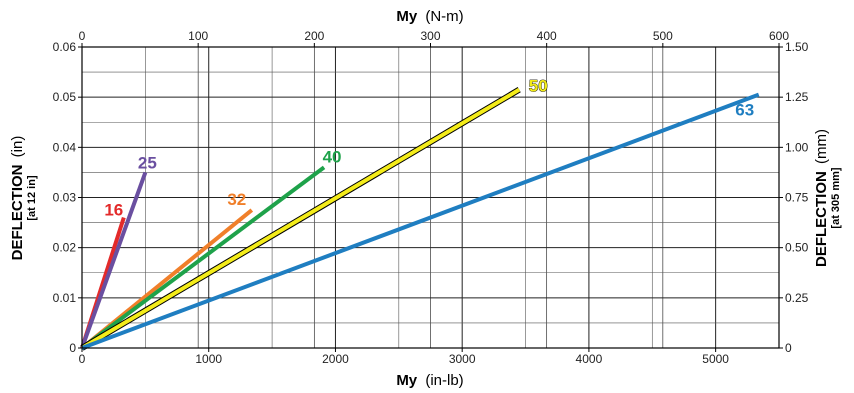  Describe the element at coordinates (430, 36) in the screenshot. I see `x-top-tick-label: 300` at that location.